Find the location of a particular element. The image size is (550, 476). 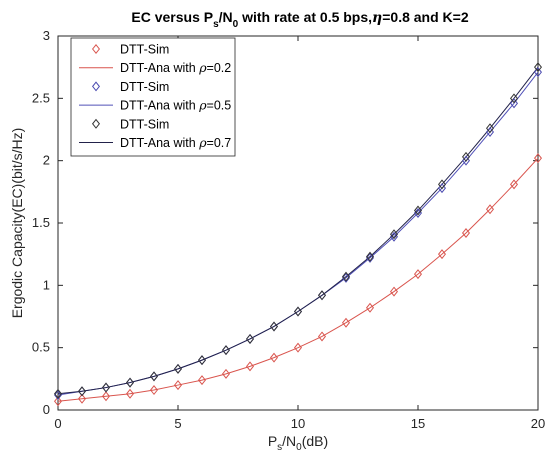

x-tick-label: 15 is located at coordinates (418, 423).